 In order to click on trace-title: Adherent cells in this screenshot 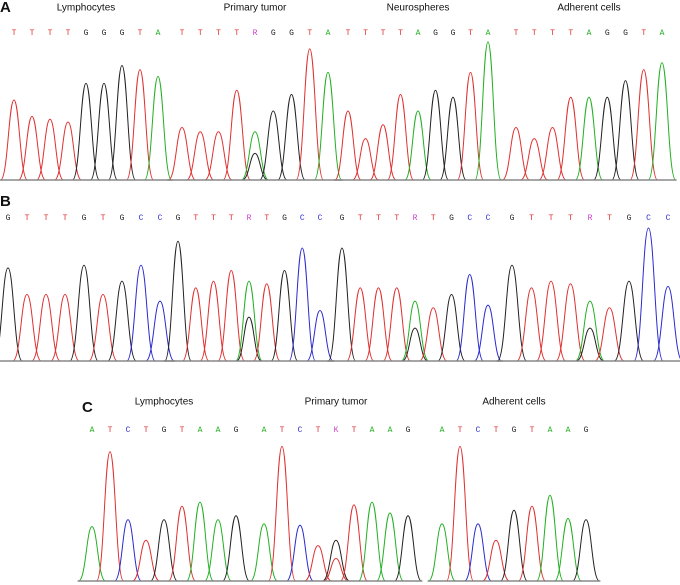, I will do `click(588, 8)`.